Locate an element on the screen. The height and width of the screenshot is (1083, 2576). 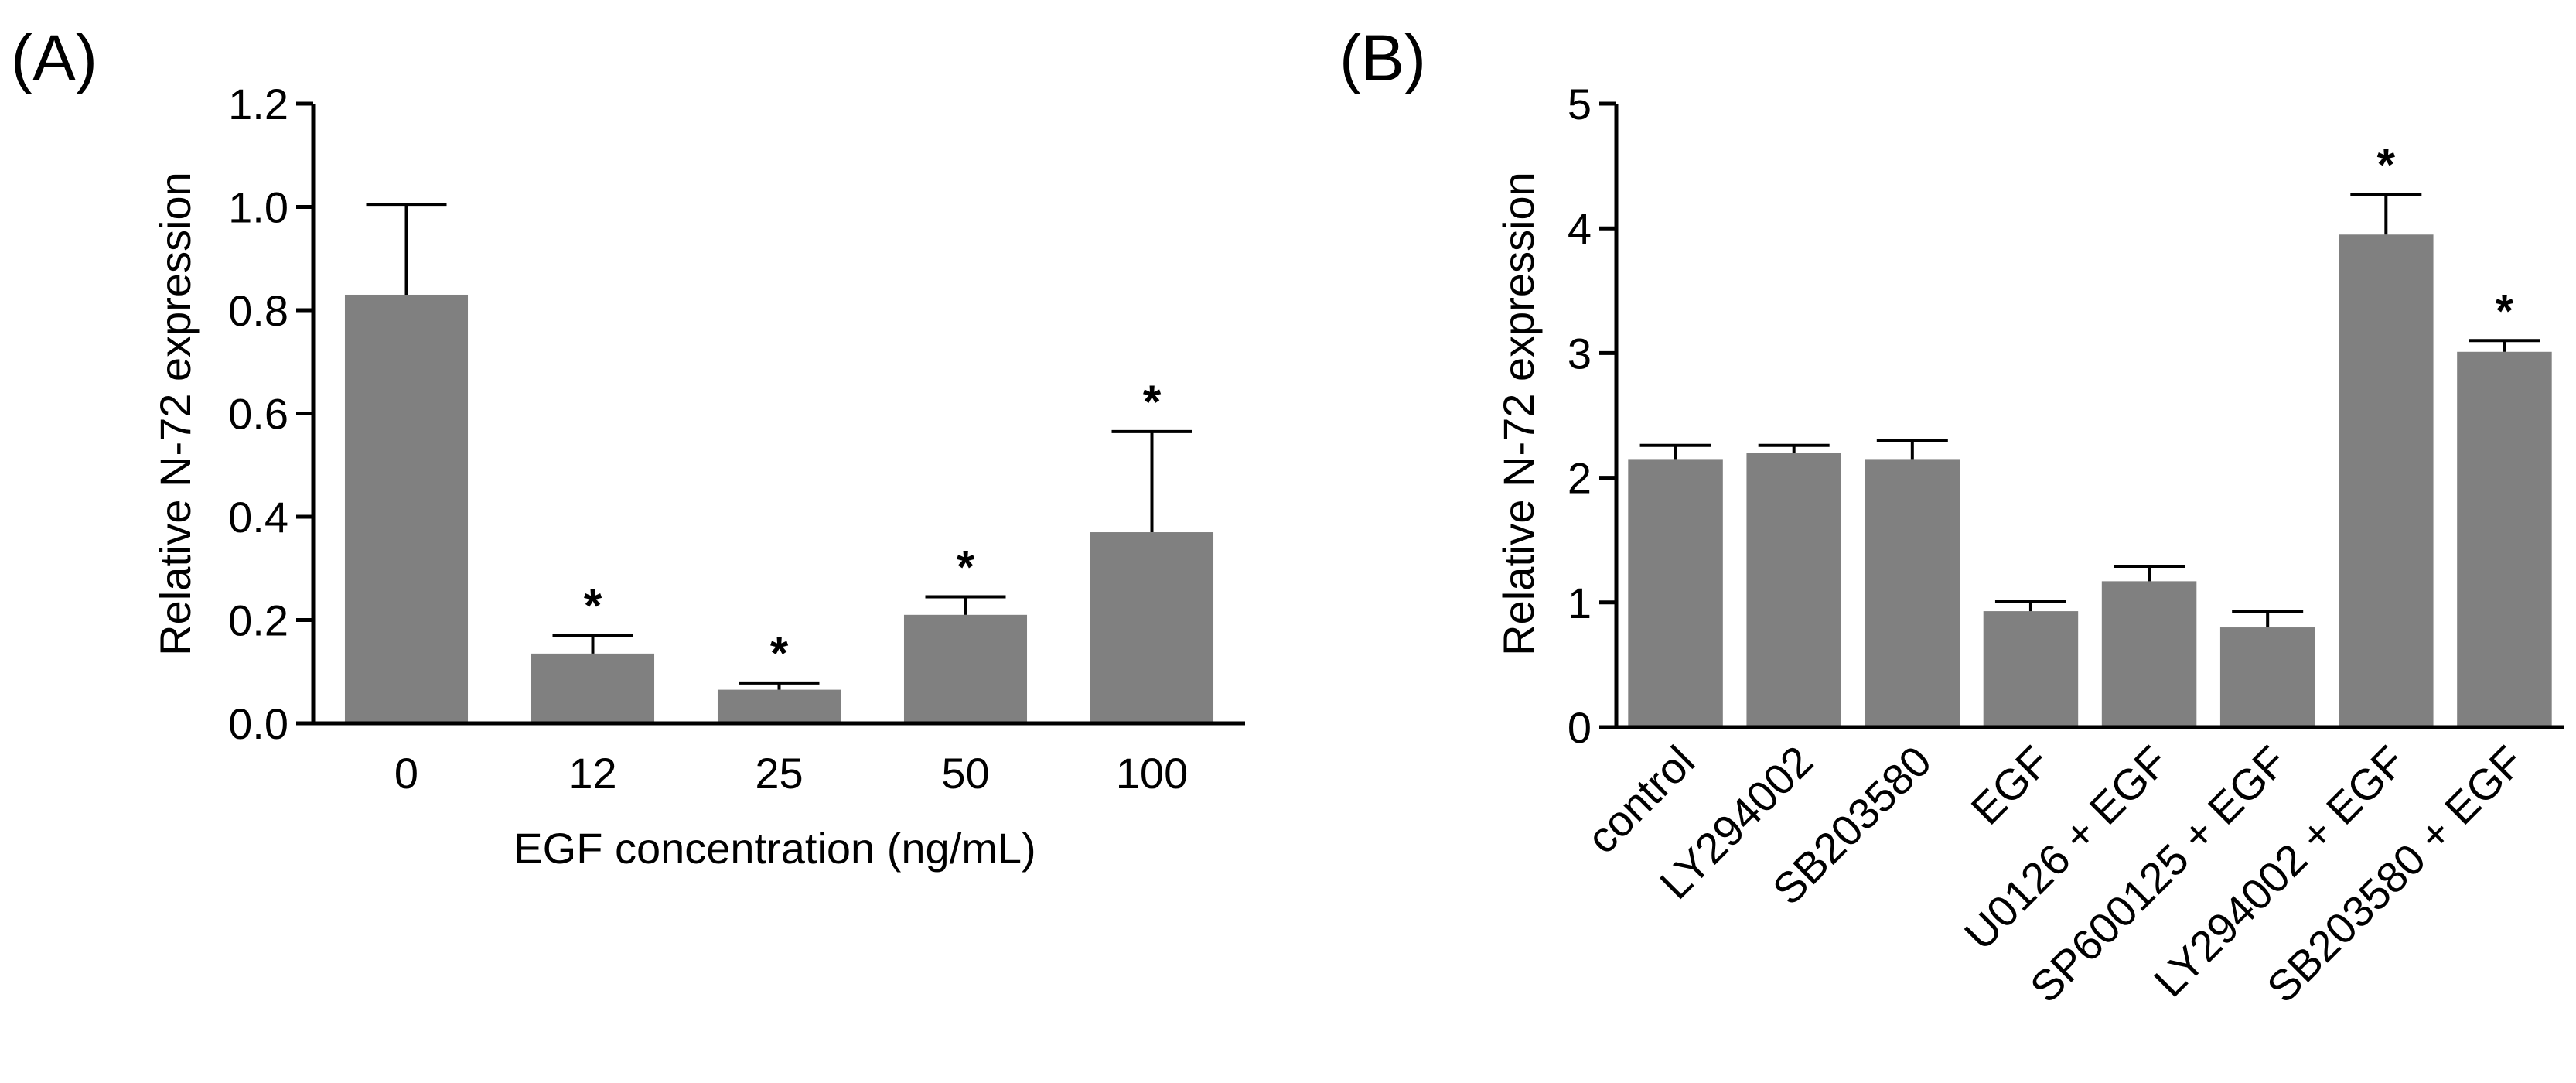
panel-a-category-label: 50 is located at coordinates (965, 773).